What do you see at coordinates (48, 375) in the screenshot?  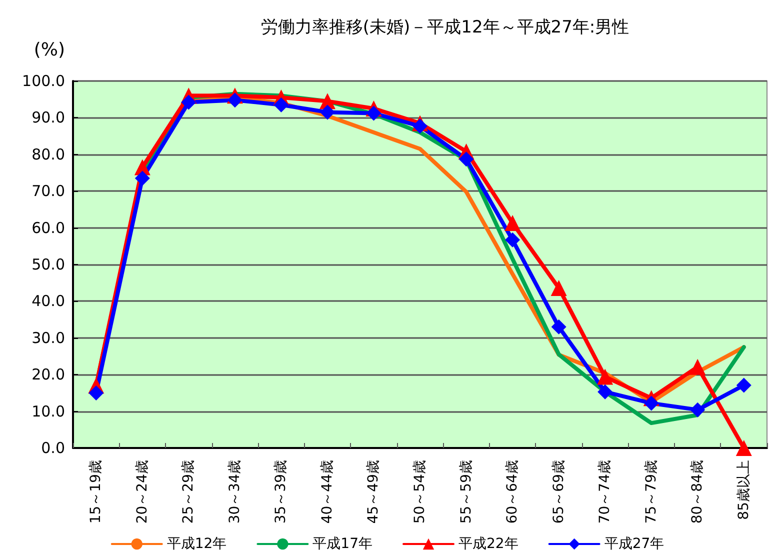 I see `y-tick-label: 20.0` at bounding box center [48, 375].